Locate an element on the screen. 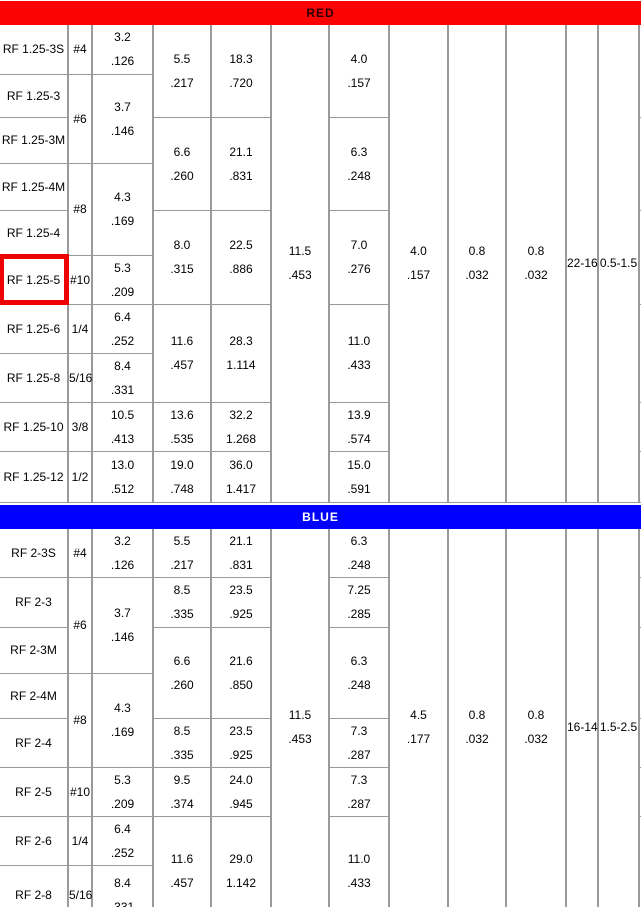  dim5-cell: 11.0 .433 is located at coordinates (359, 861).